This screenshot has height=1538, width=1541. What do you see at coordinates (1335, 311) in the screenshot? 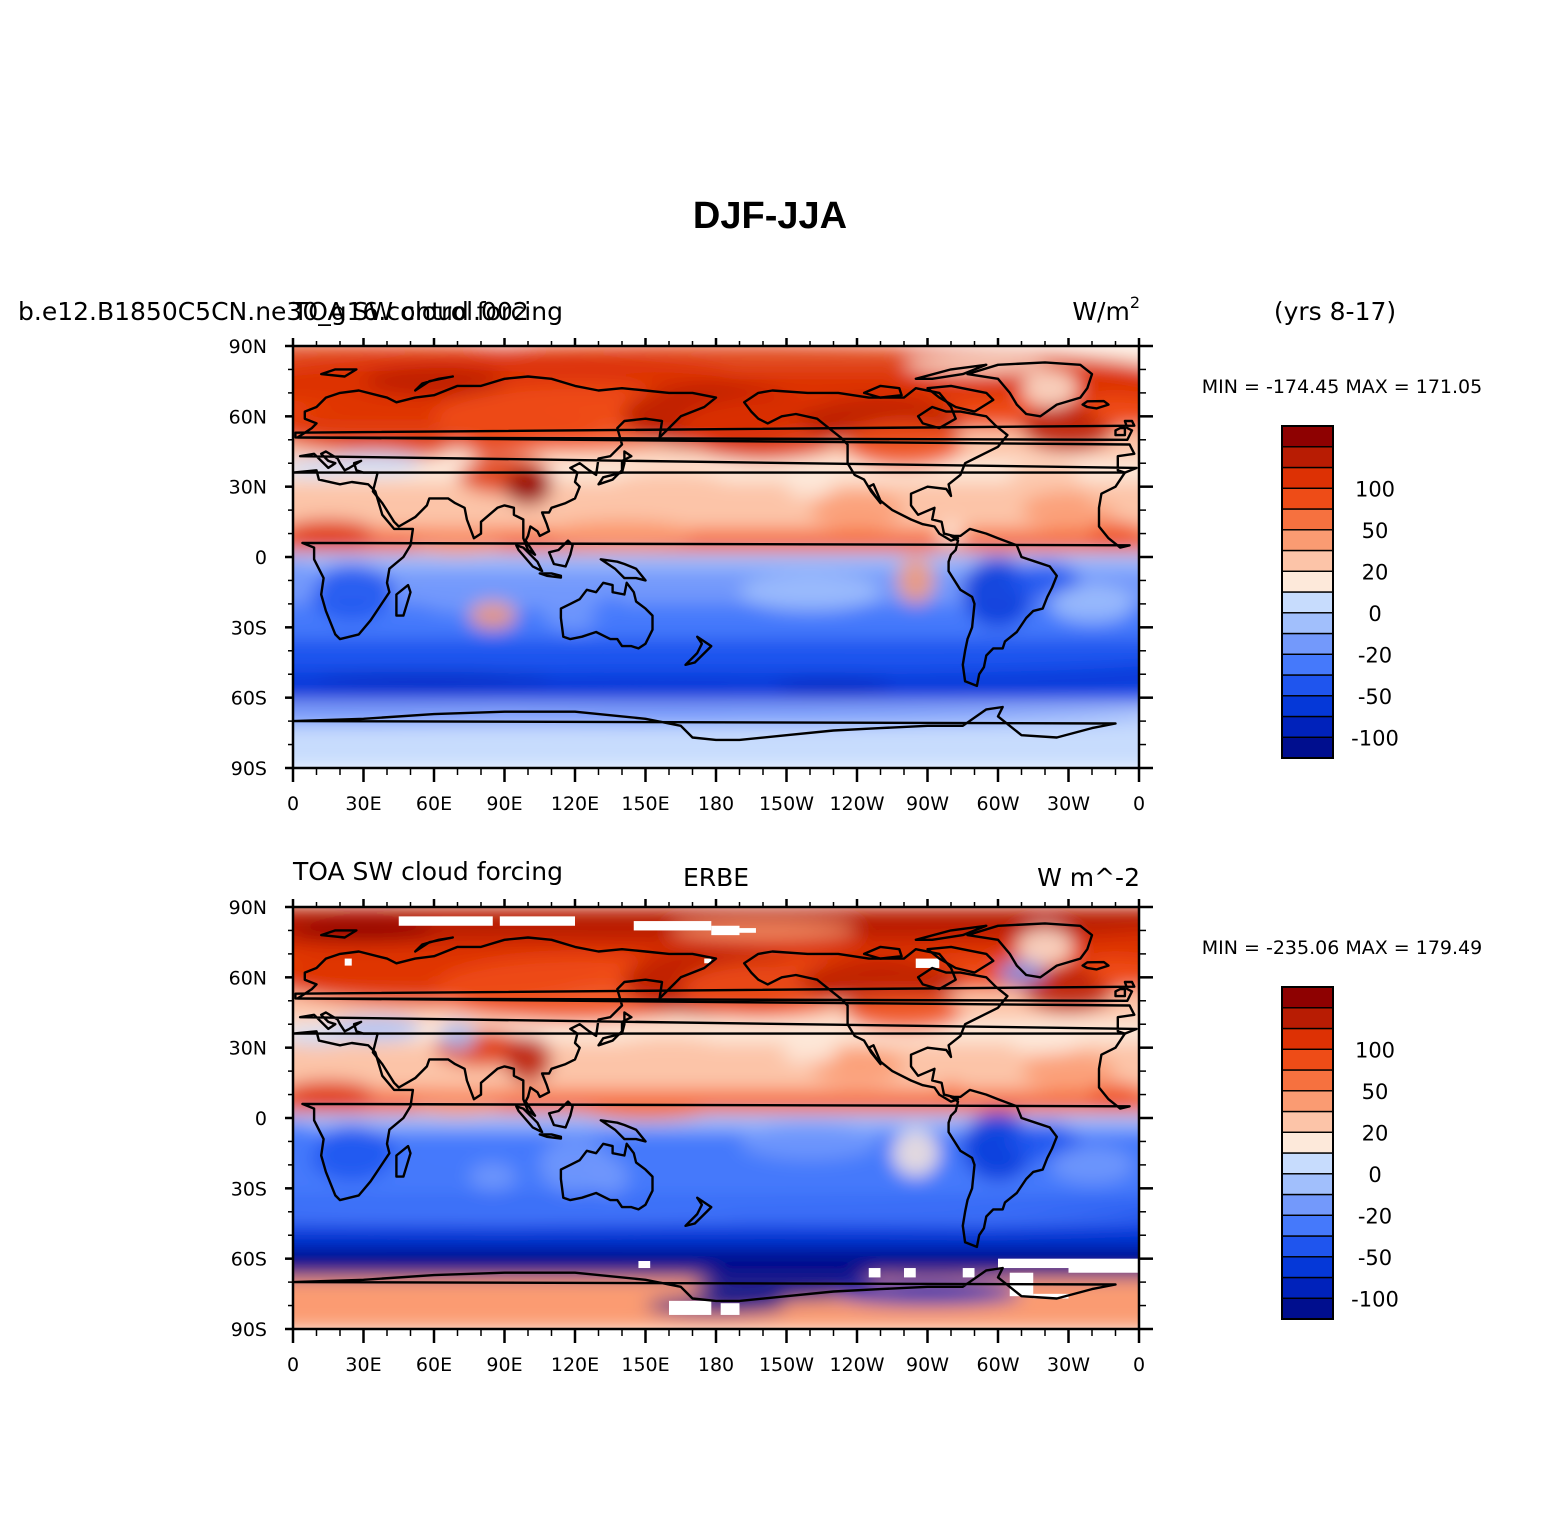
I see `panel-right-title: (yrs 8-17)` at bounding box center [1335, 311].